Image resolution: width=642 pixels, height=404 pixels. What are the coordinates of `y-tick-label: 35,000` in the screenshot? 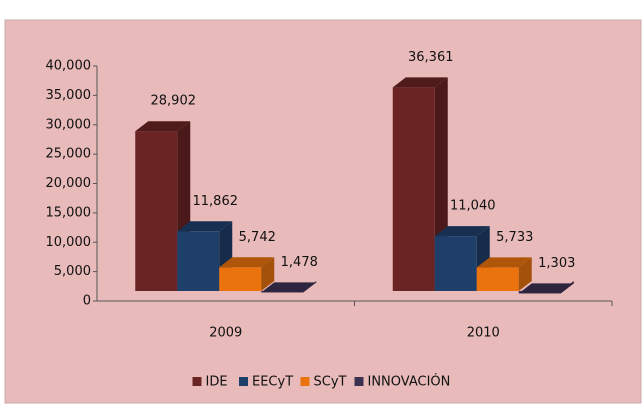 It's located at (69, 95).